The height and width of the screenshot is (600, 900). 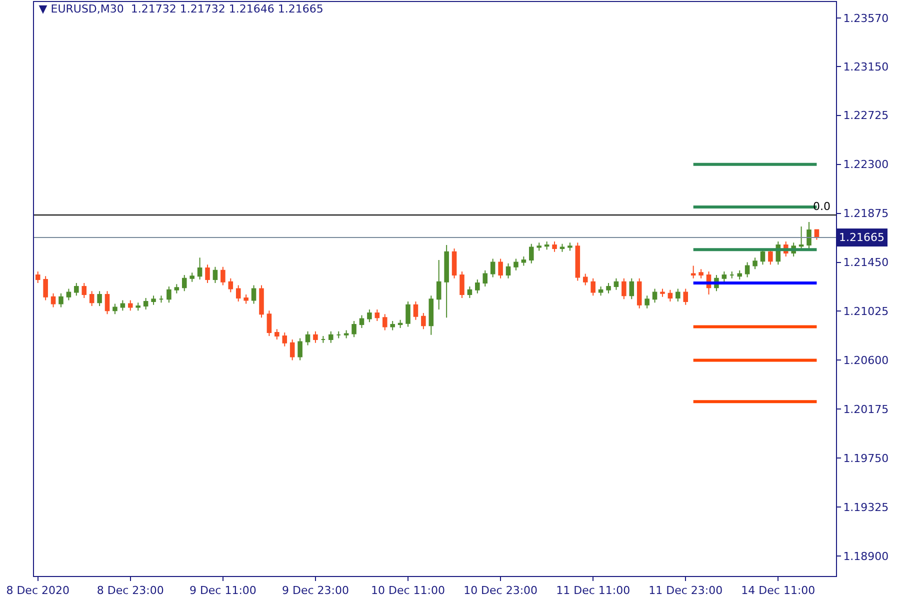 I want to click on y-tick-label: 1.21875, so click(x=866, y=213).